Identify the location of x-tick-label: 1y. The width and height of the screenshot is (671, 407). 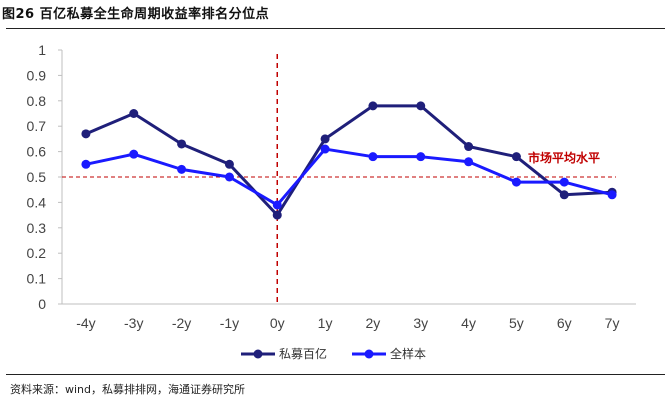
(325, 323).